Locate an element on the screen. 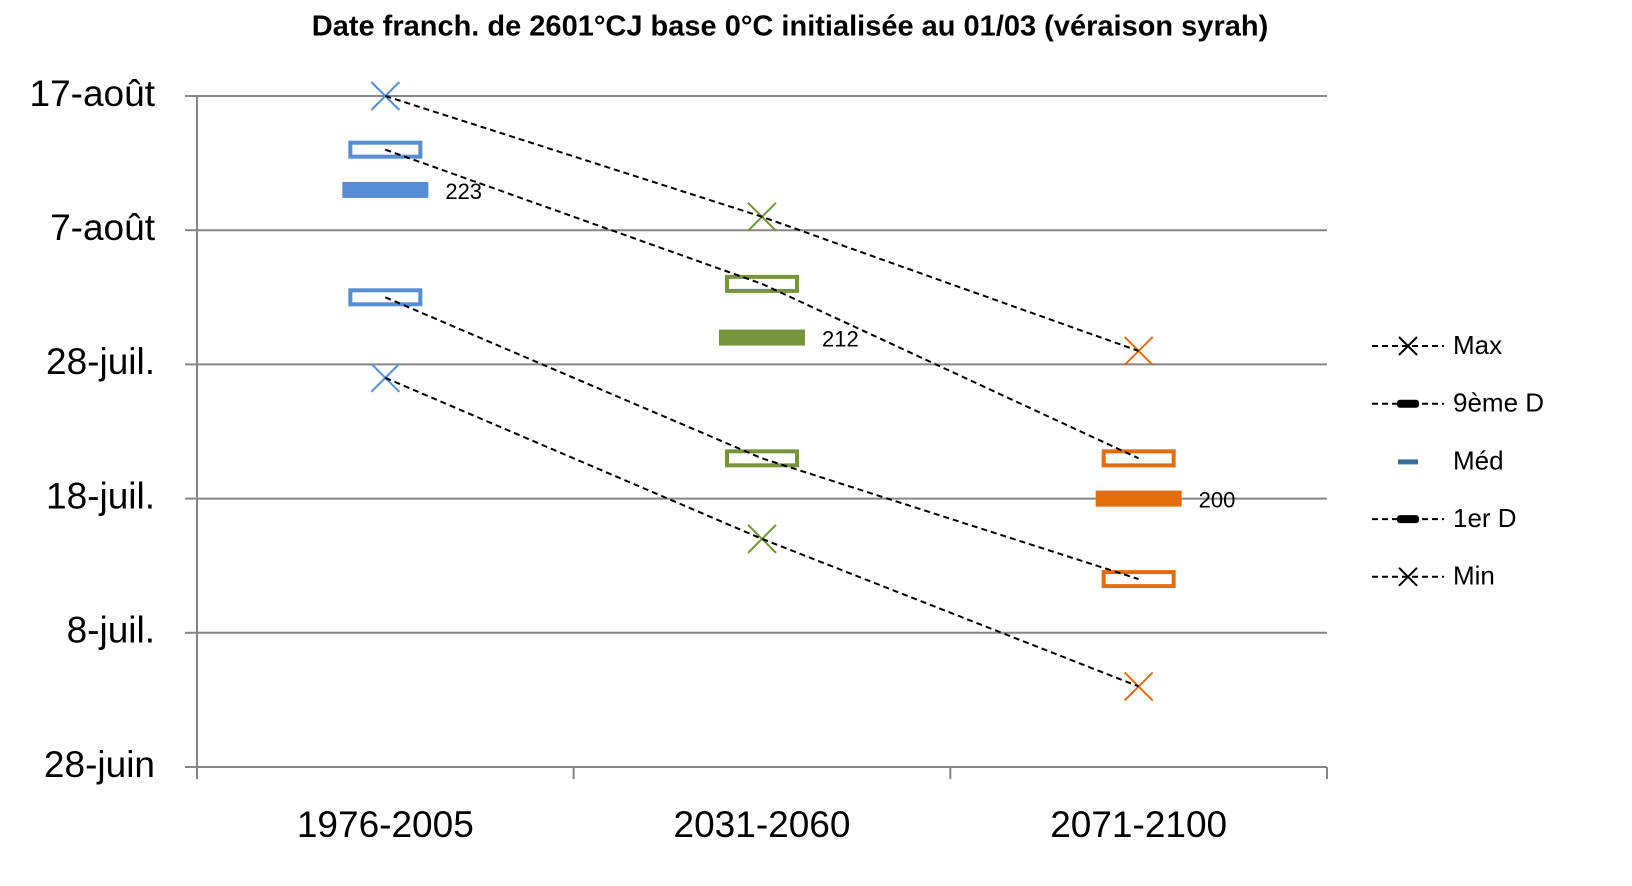  data-label: 212 is located at coordinates (840, 338).